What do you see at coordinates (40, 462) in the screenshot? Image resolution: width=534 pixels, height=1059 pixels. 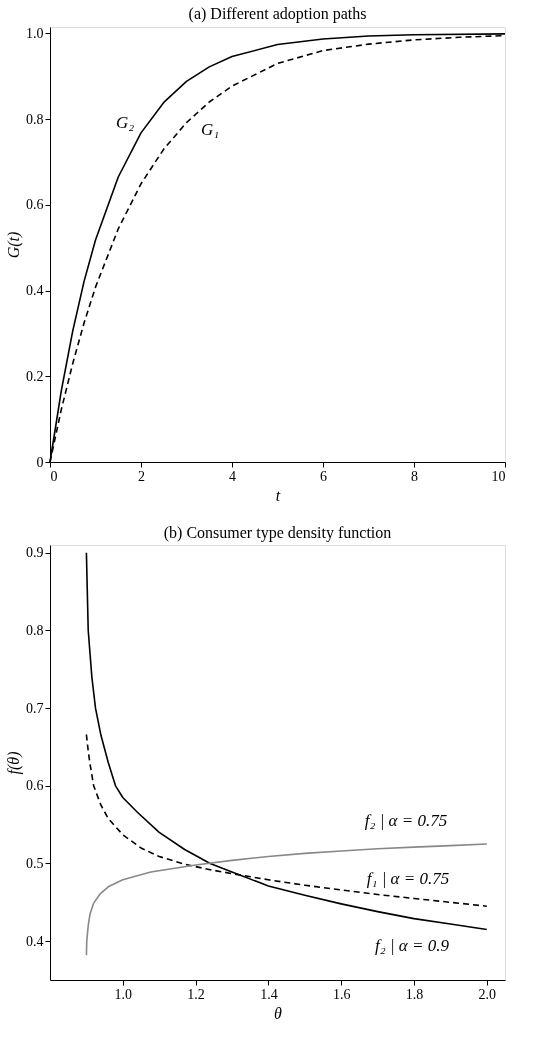 I see `y-tick-label: 0` at bounding box center [40, 462].